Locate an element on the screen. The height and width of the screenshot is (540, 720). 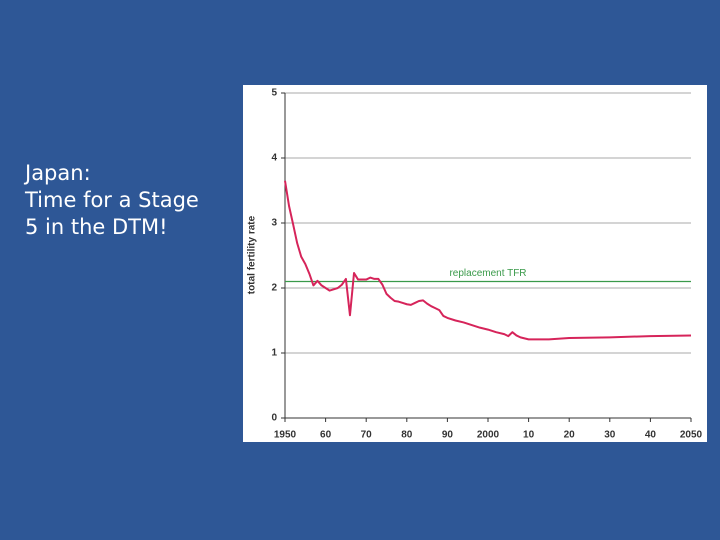
x-tick-label: 2050 is located at coordinates (691, 435).